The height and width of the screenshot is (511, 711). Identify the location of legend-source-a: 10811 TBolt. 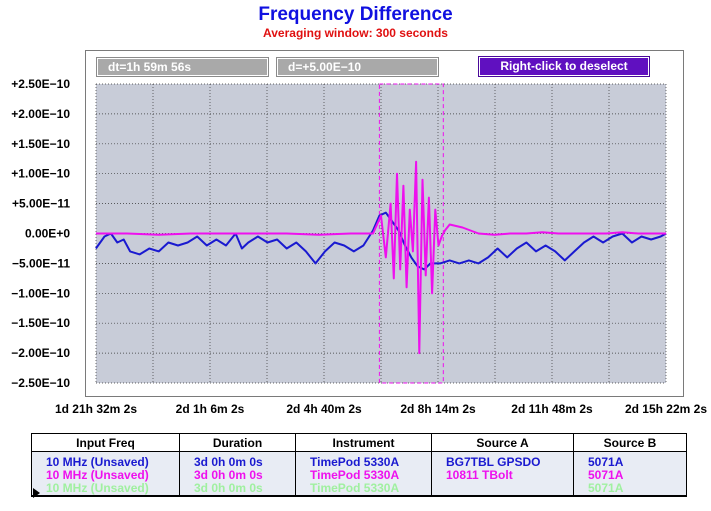
(502, 475).